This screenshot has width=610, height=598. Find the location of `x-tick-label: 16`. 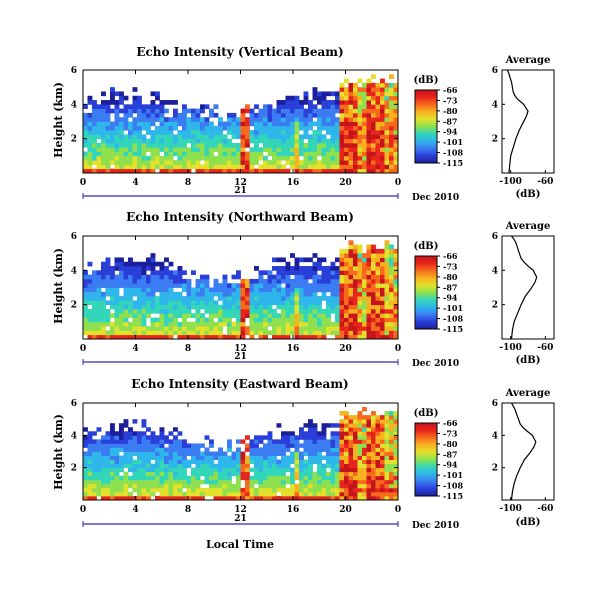

x-tick-label: 16 is located at coordinates (293, 510).